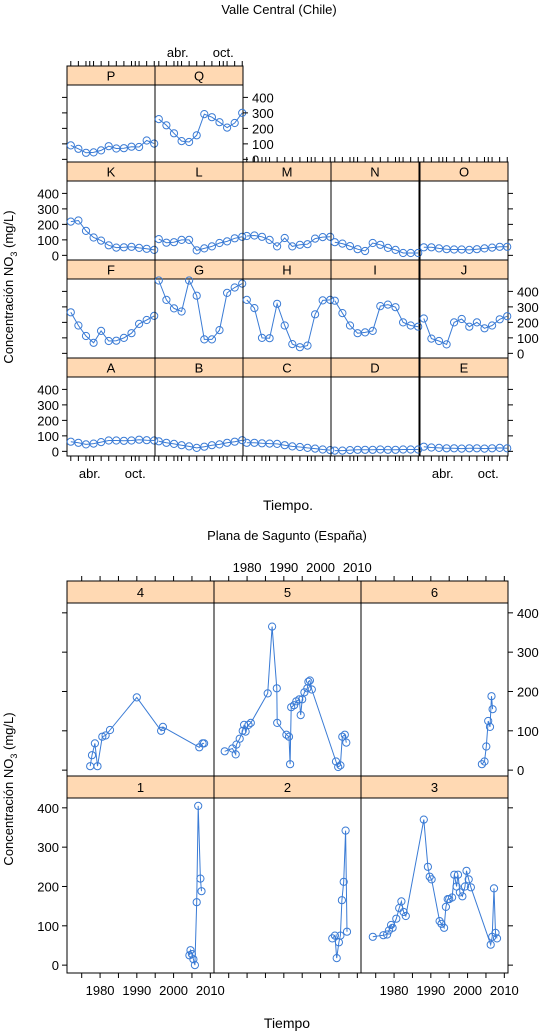 The image size is (548, 1035). I want to click on panel-strip-label: J, so click(464, 270).